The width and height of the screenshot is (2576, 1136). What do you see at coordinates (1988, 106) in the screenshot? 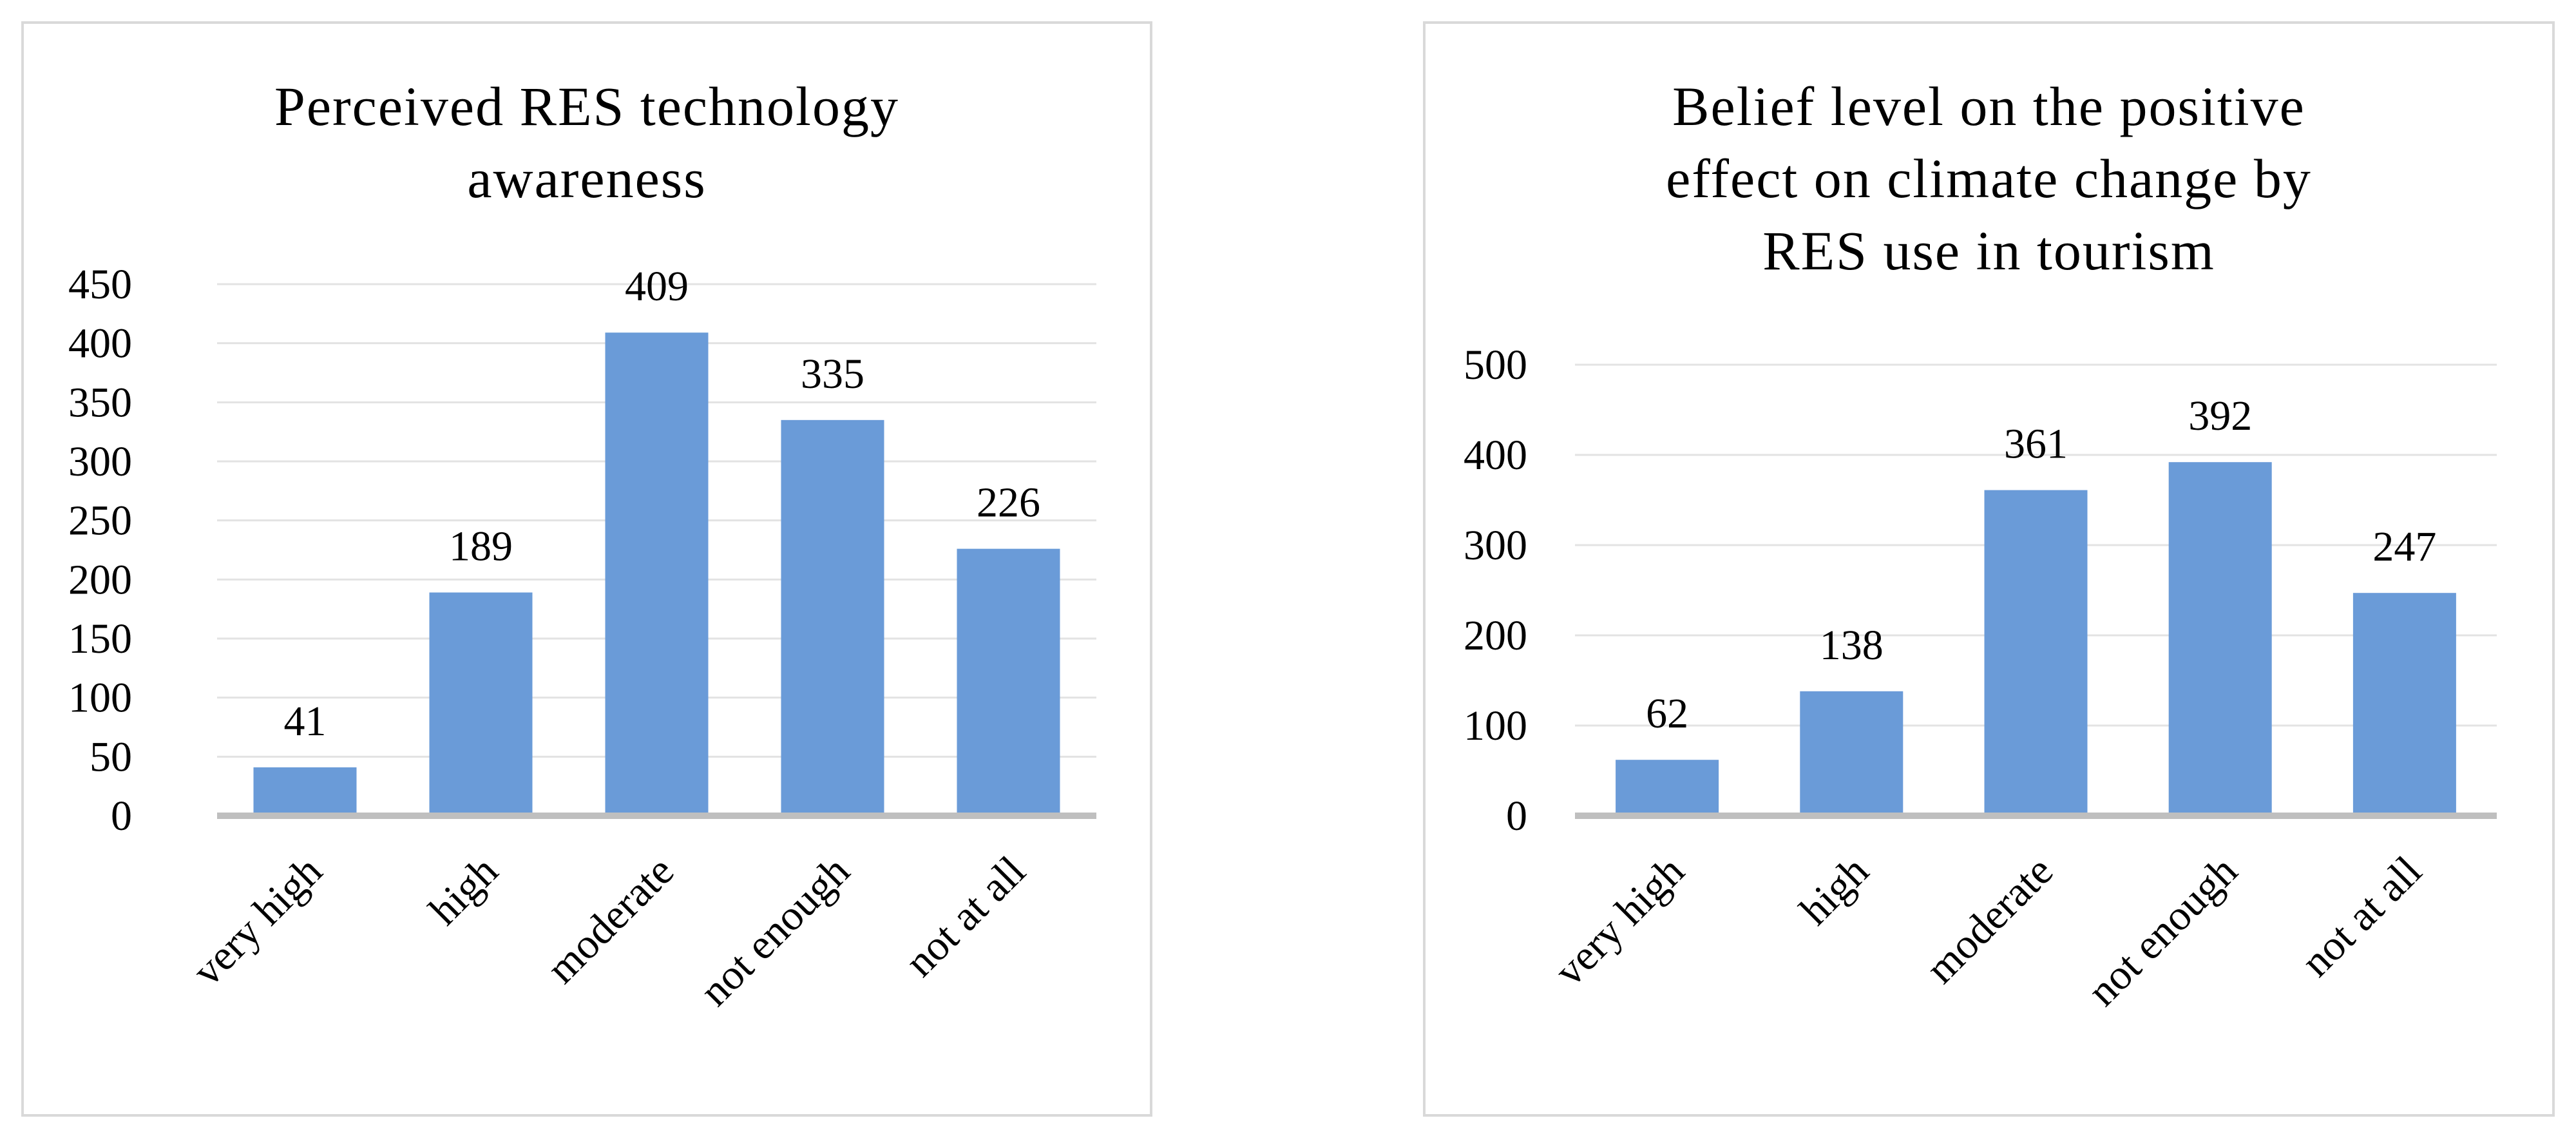
I see `chart-title-line: Belief level on the positive` at bounding box center [1988, 106].